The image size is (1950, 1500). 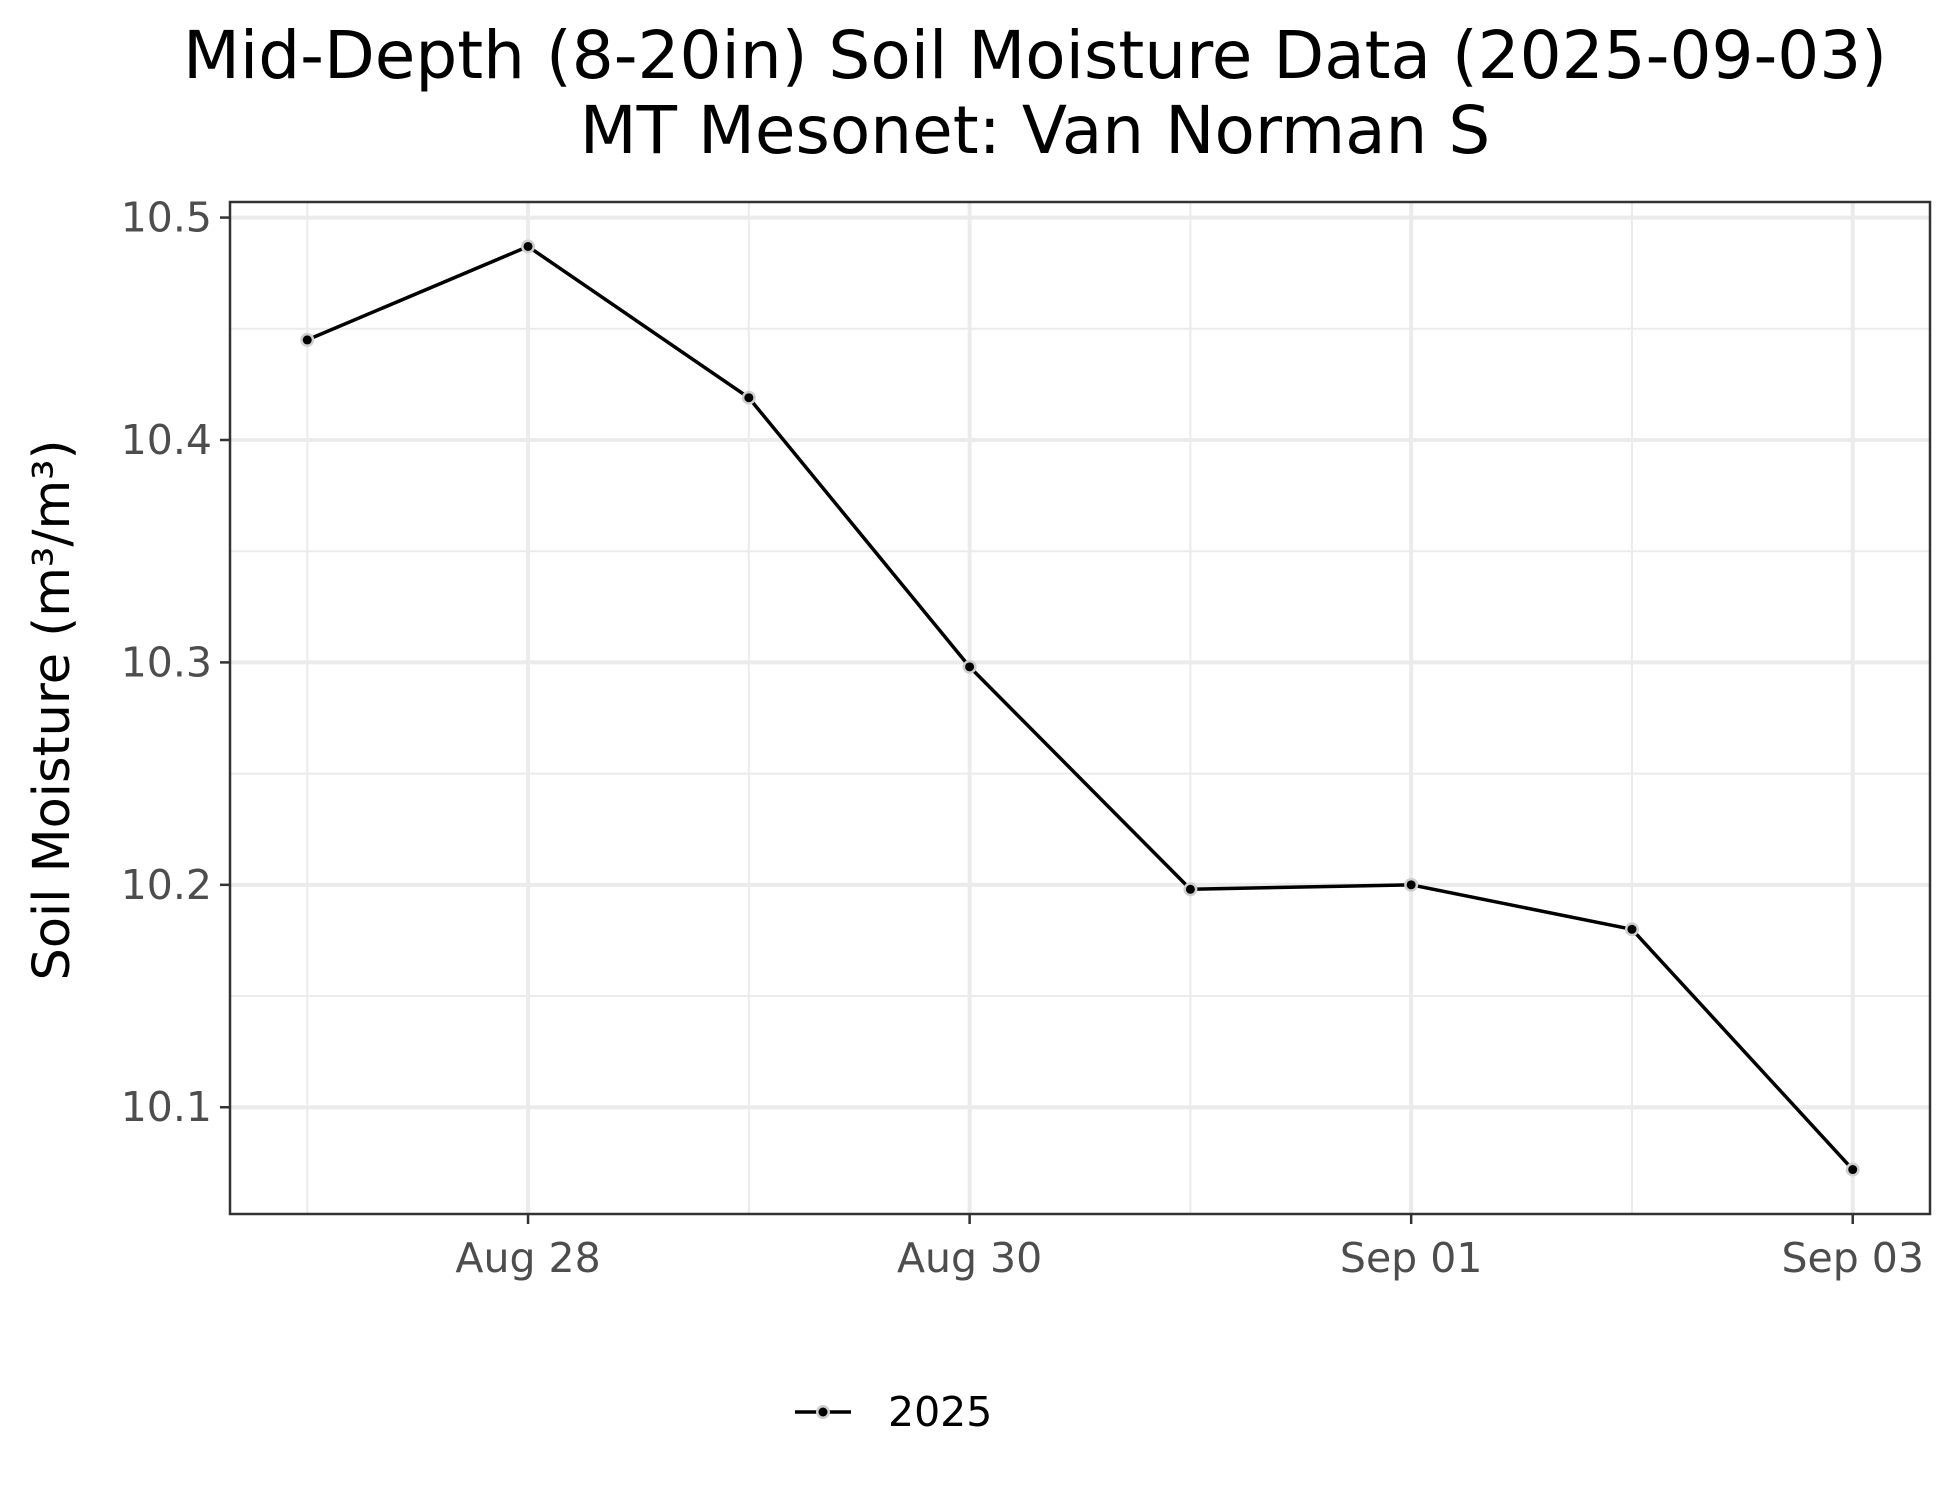 What do you see at coordinates (166, 1107) in the screenshot?
I see `y-tick-label: 10.1` at bounding box center [166, 1107].